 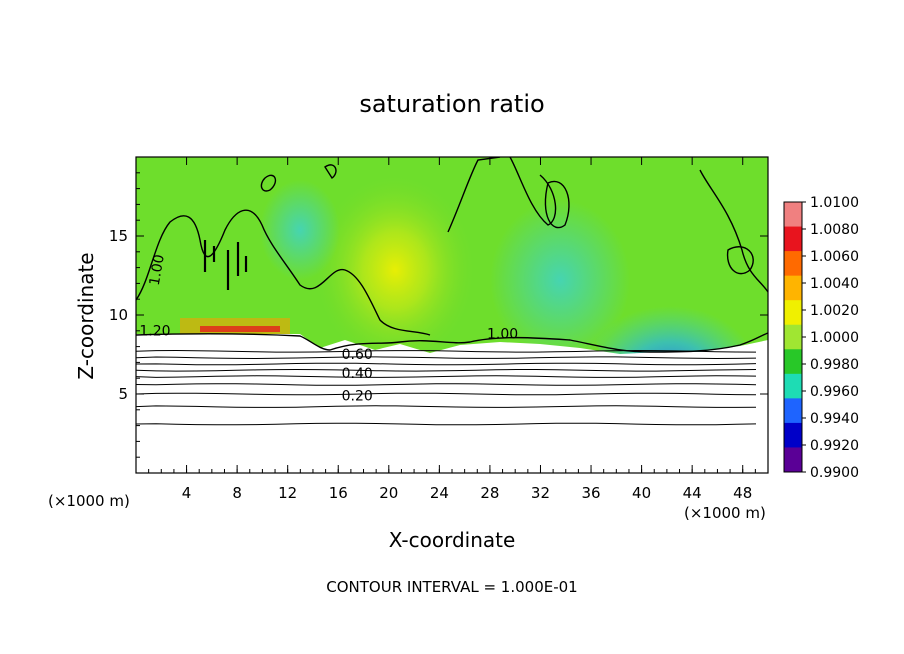 I want to click on x-tick-label: 24, so click(x=439, y=493).